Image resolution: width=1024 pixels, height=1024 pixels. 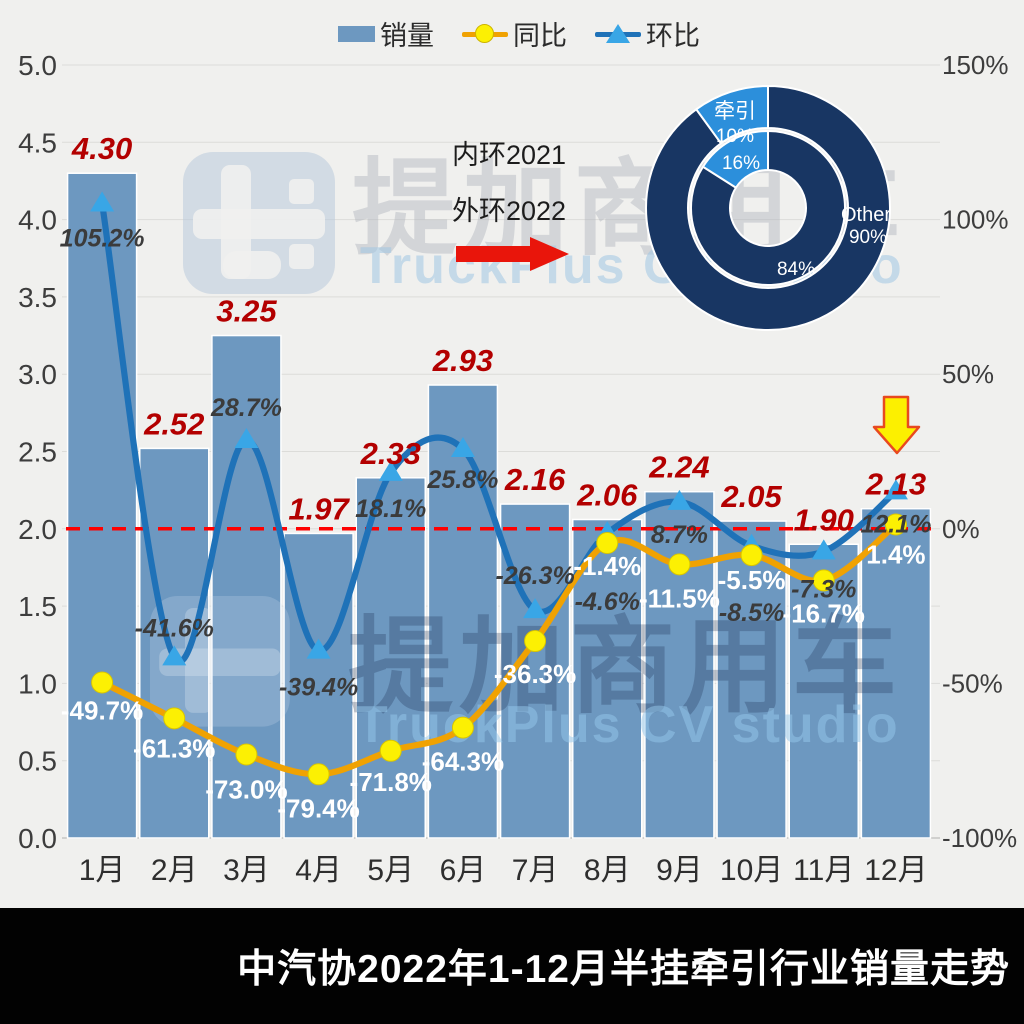 What do you see at coordinates (463, 870) in the screenshot?
I see `x-tick-6月: 6月` at bounding box center [463, 870].